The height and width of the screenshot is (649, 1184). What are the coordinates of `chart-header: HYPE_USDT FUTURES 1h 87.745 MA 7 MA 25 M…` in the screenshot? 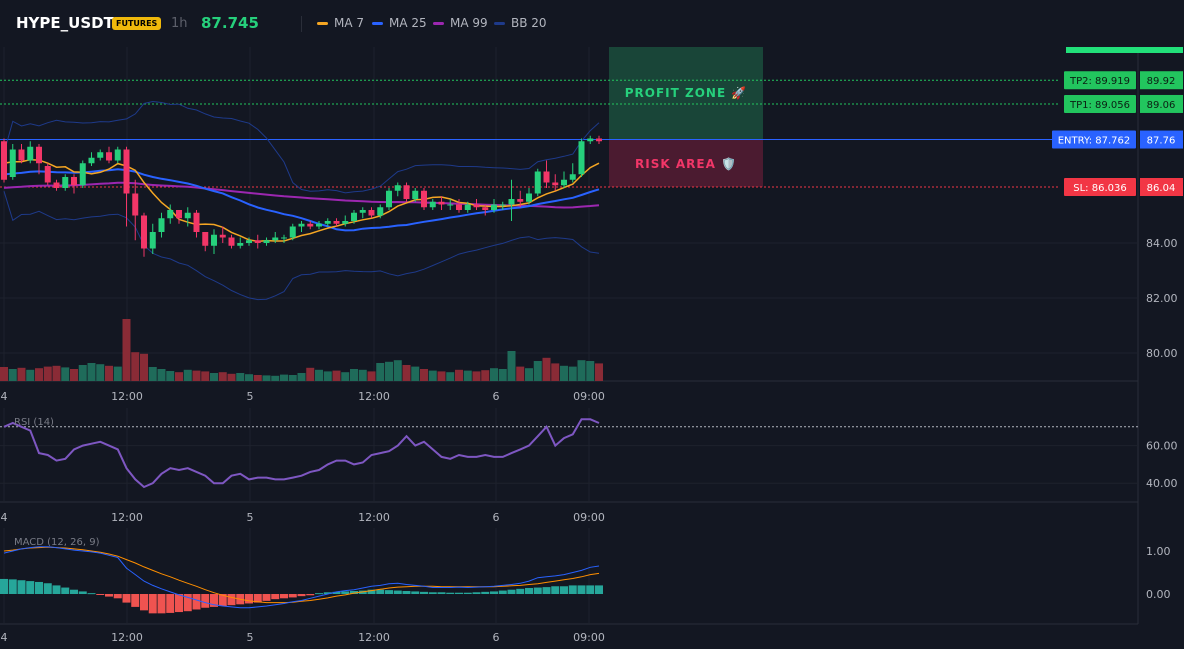 It's located at (592, 23).